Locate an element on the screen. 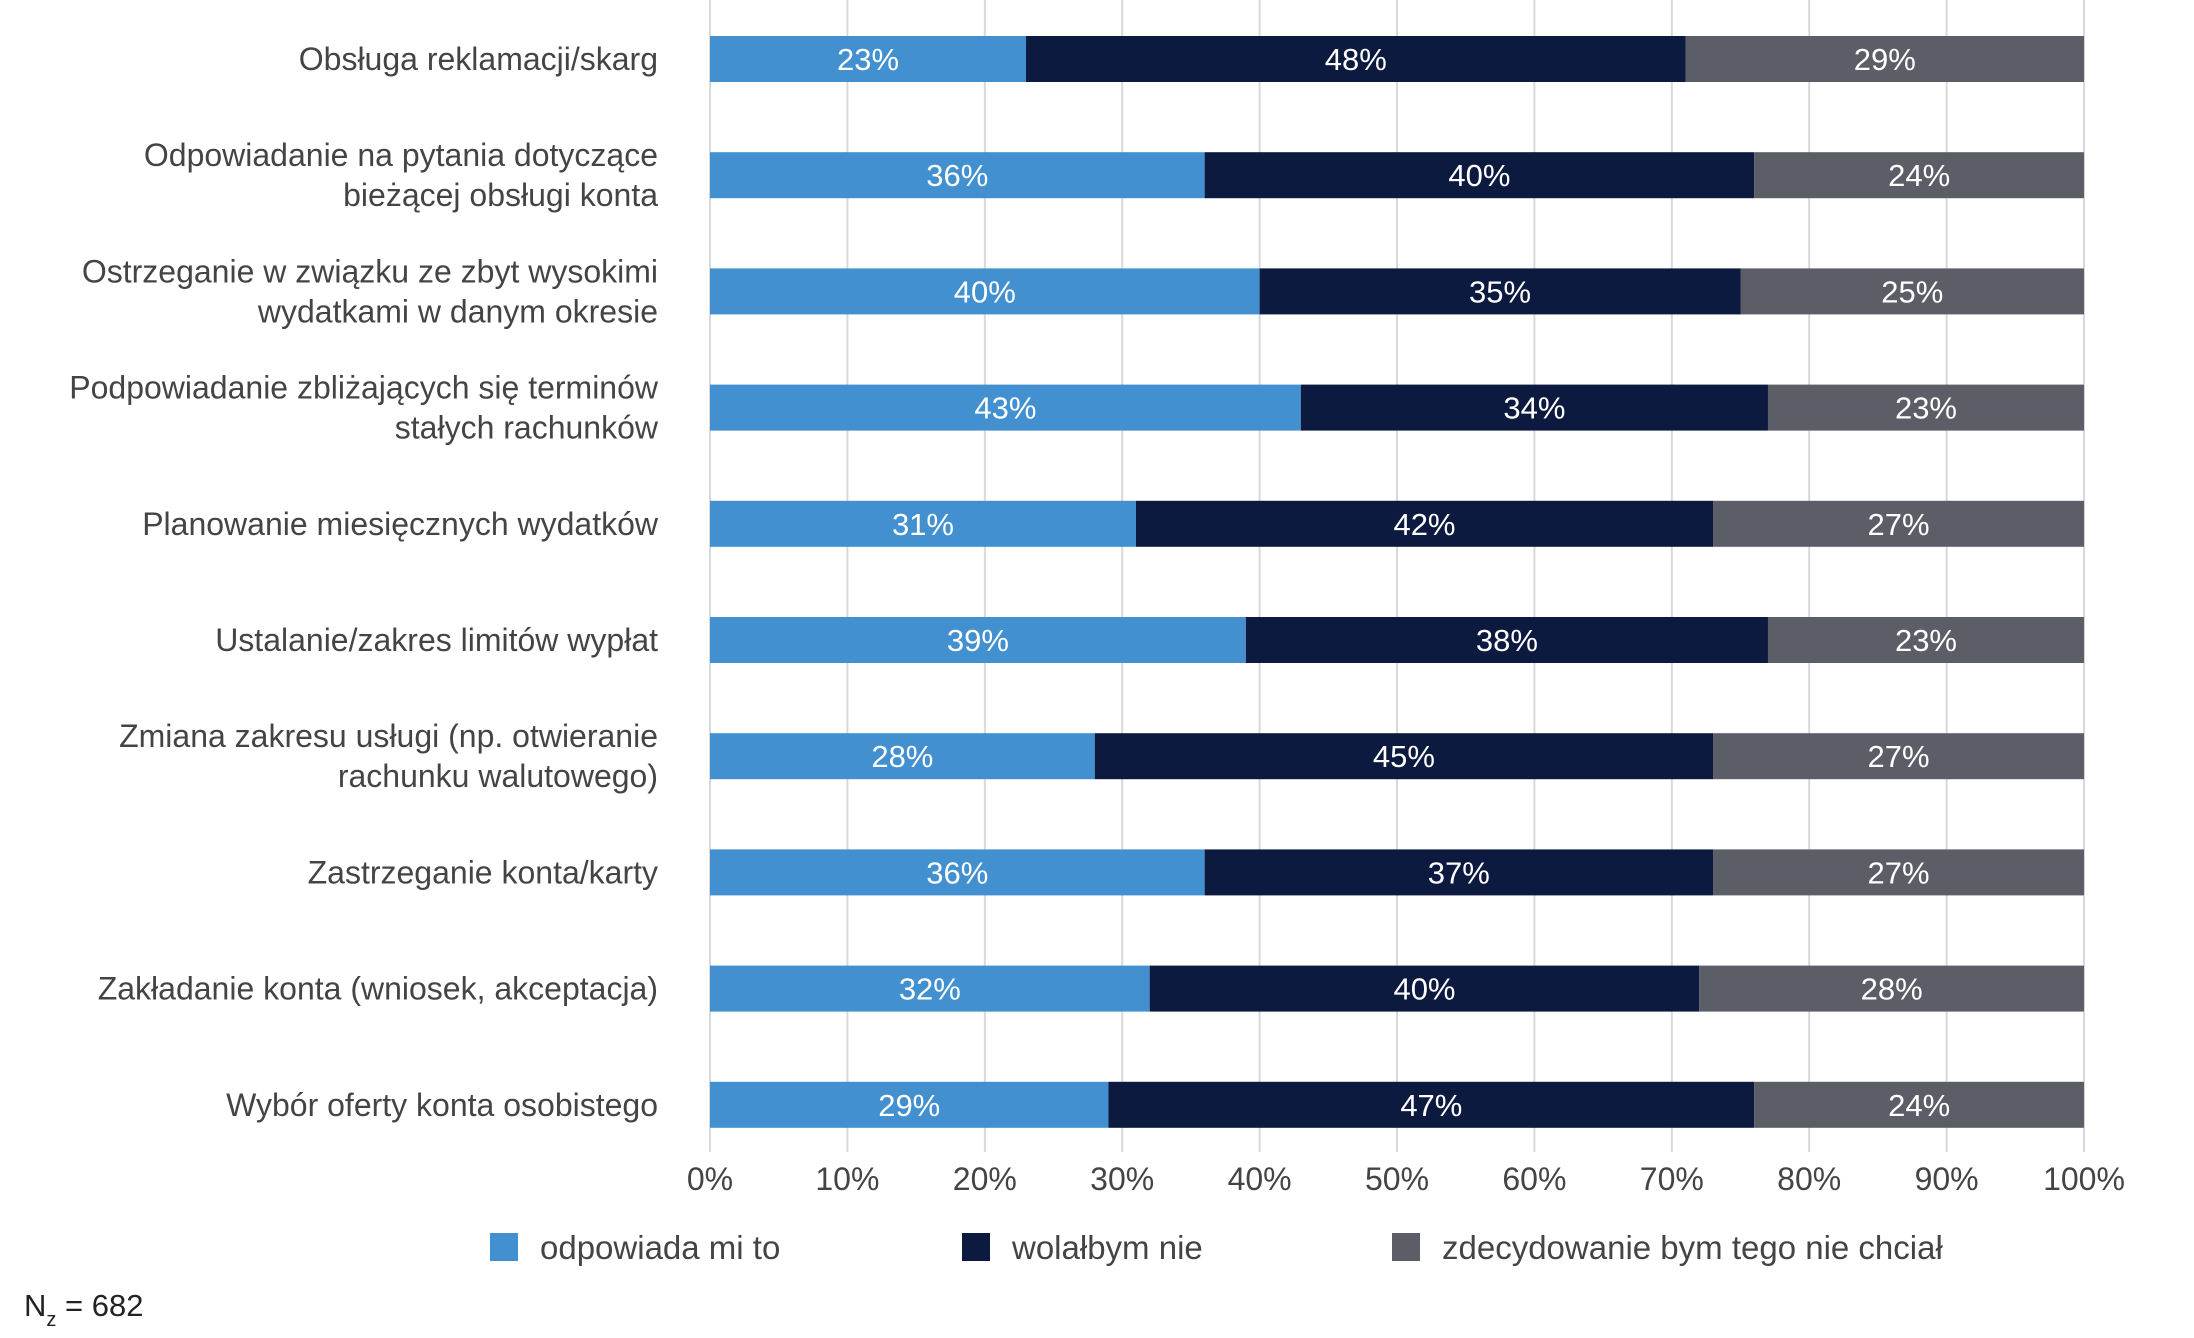  data-label: 25% is located at coordinates (1912, 291).